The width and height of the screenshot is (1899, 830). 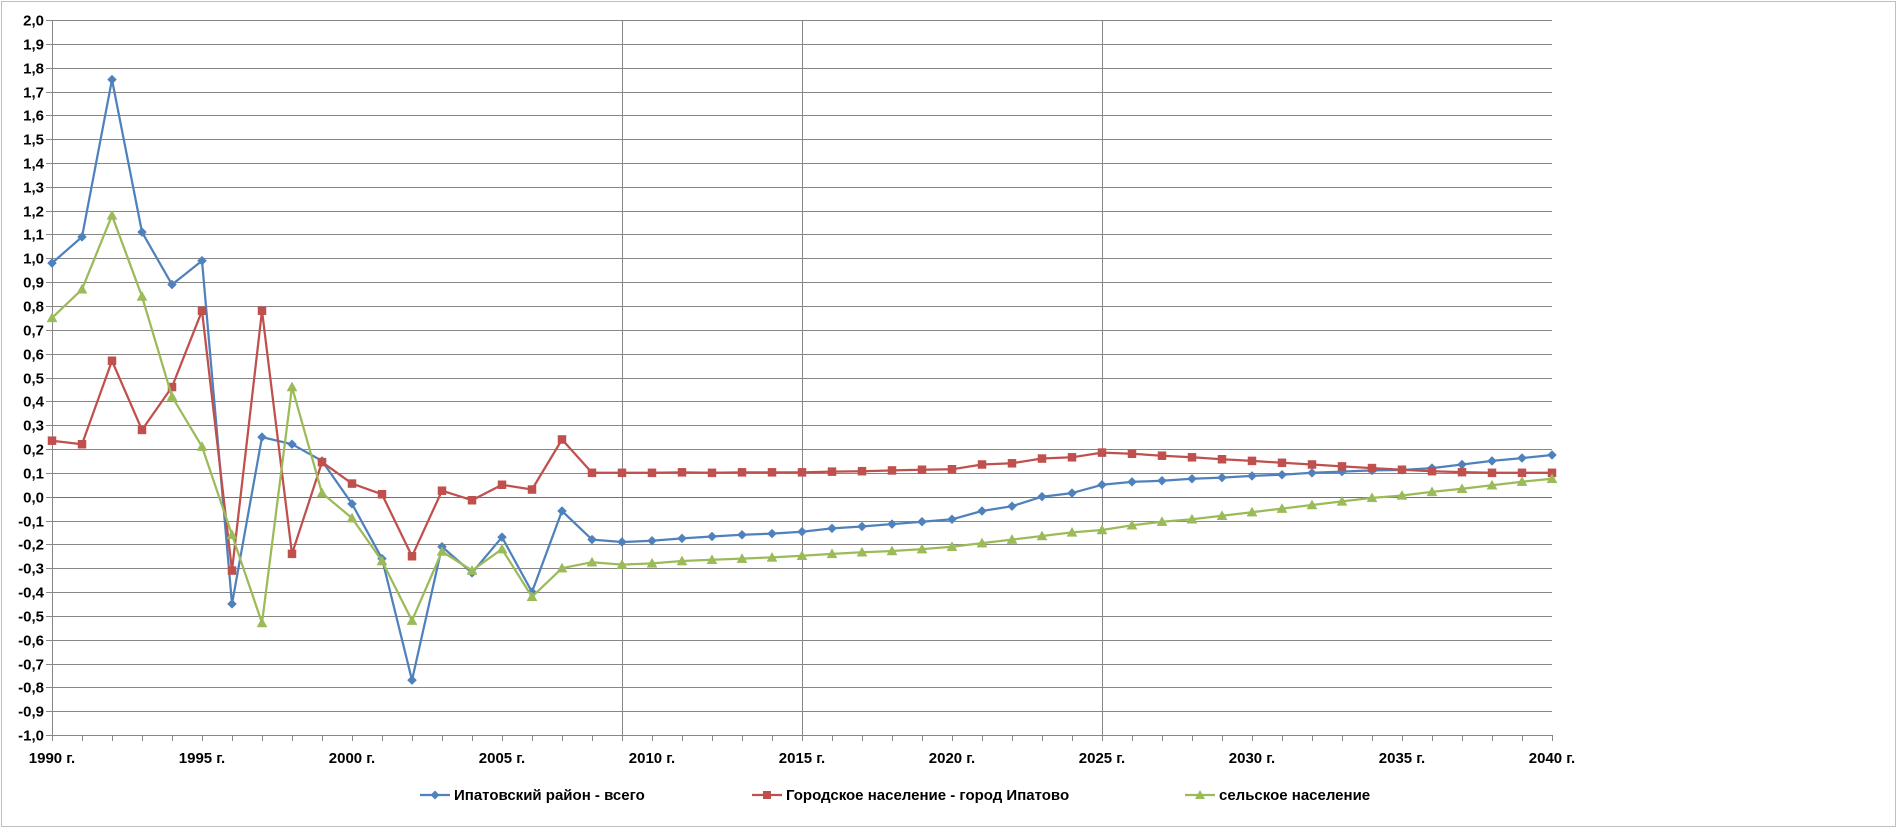 I want to click on y-tick-label: 1,9, so click(x=33, y=45).